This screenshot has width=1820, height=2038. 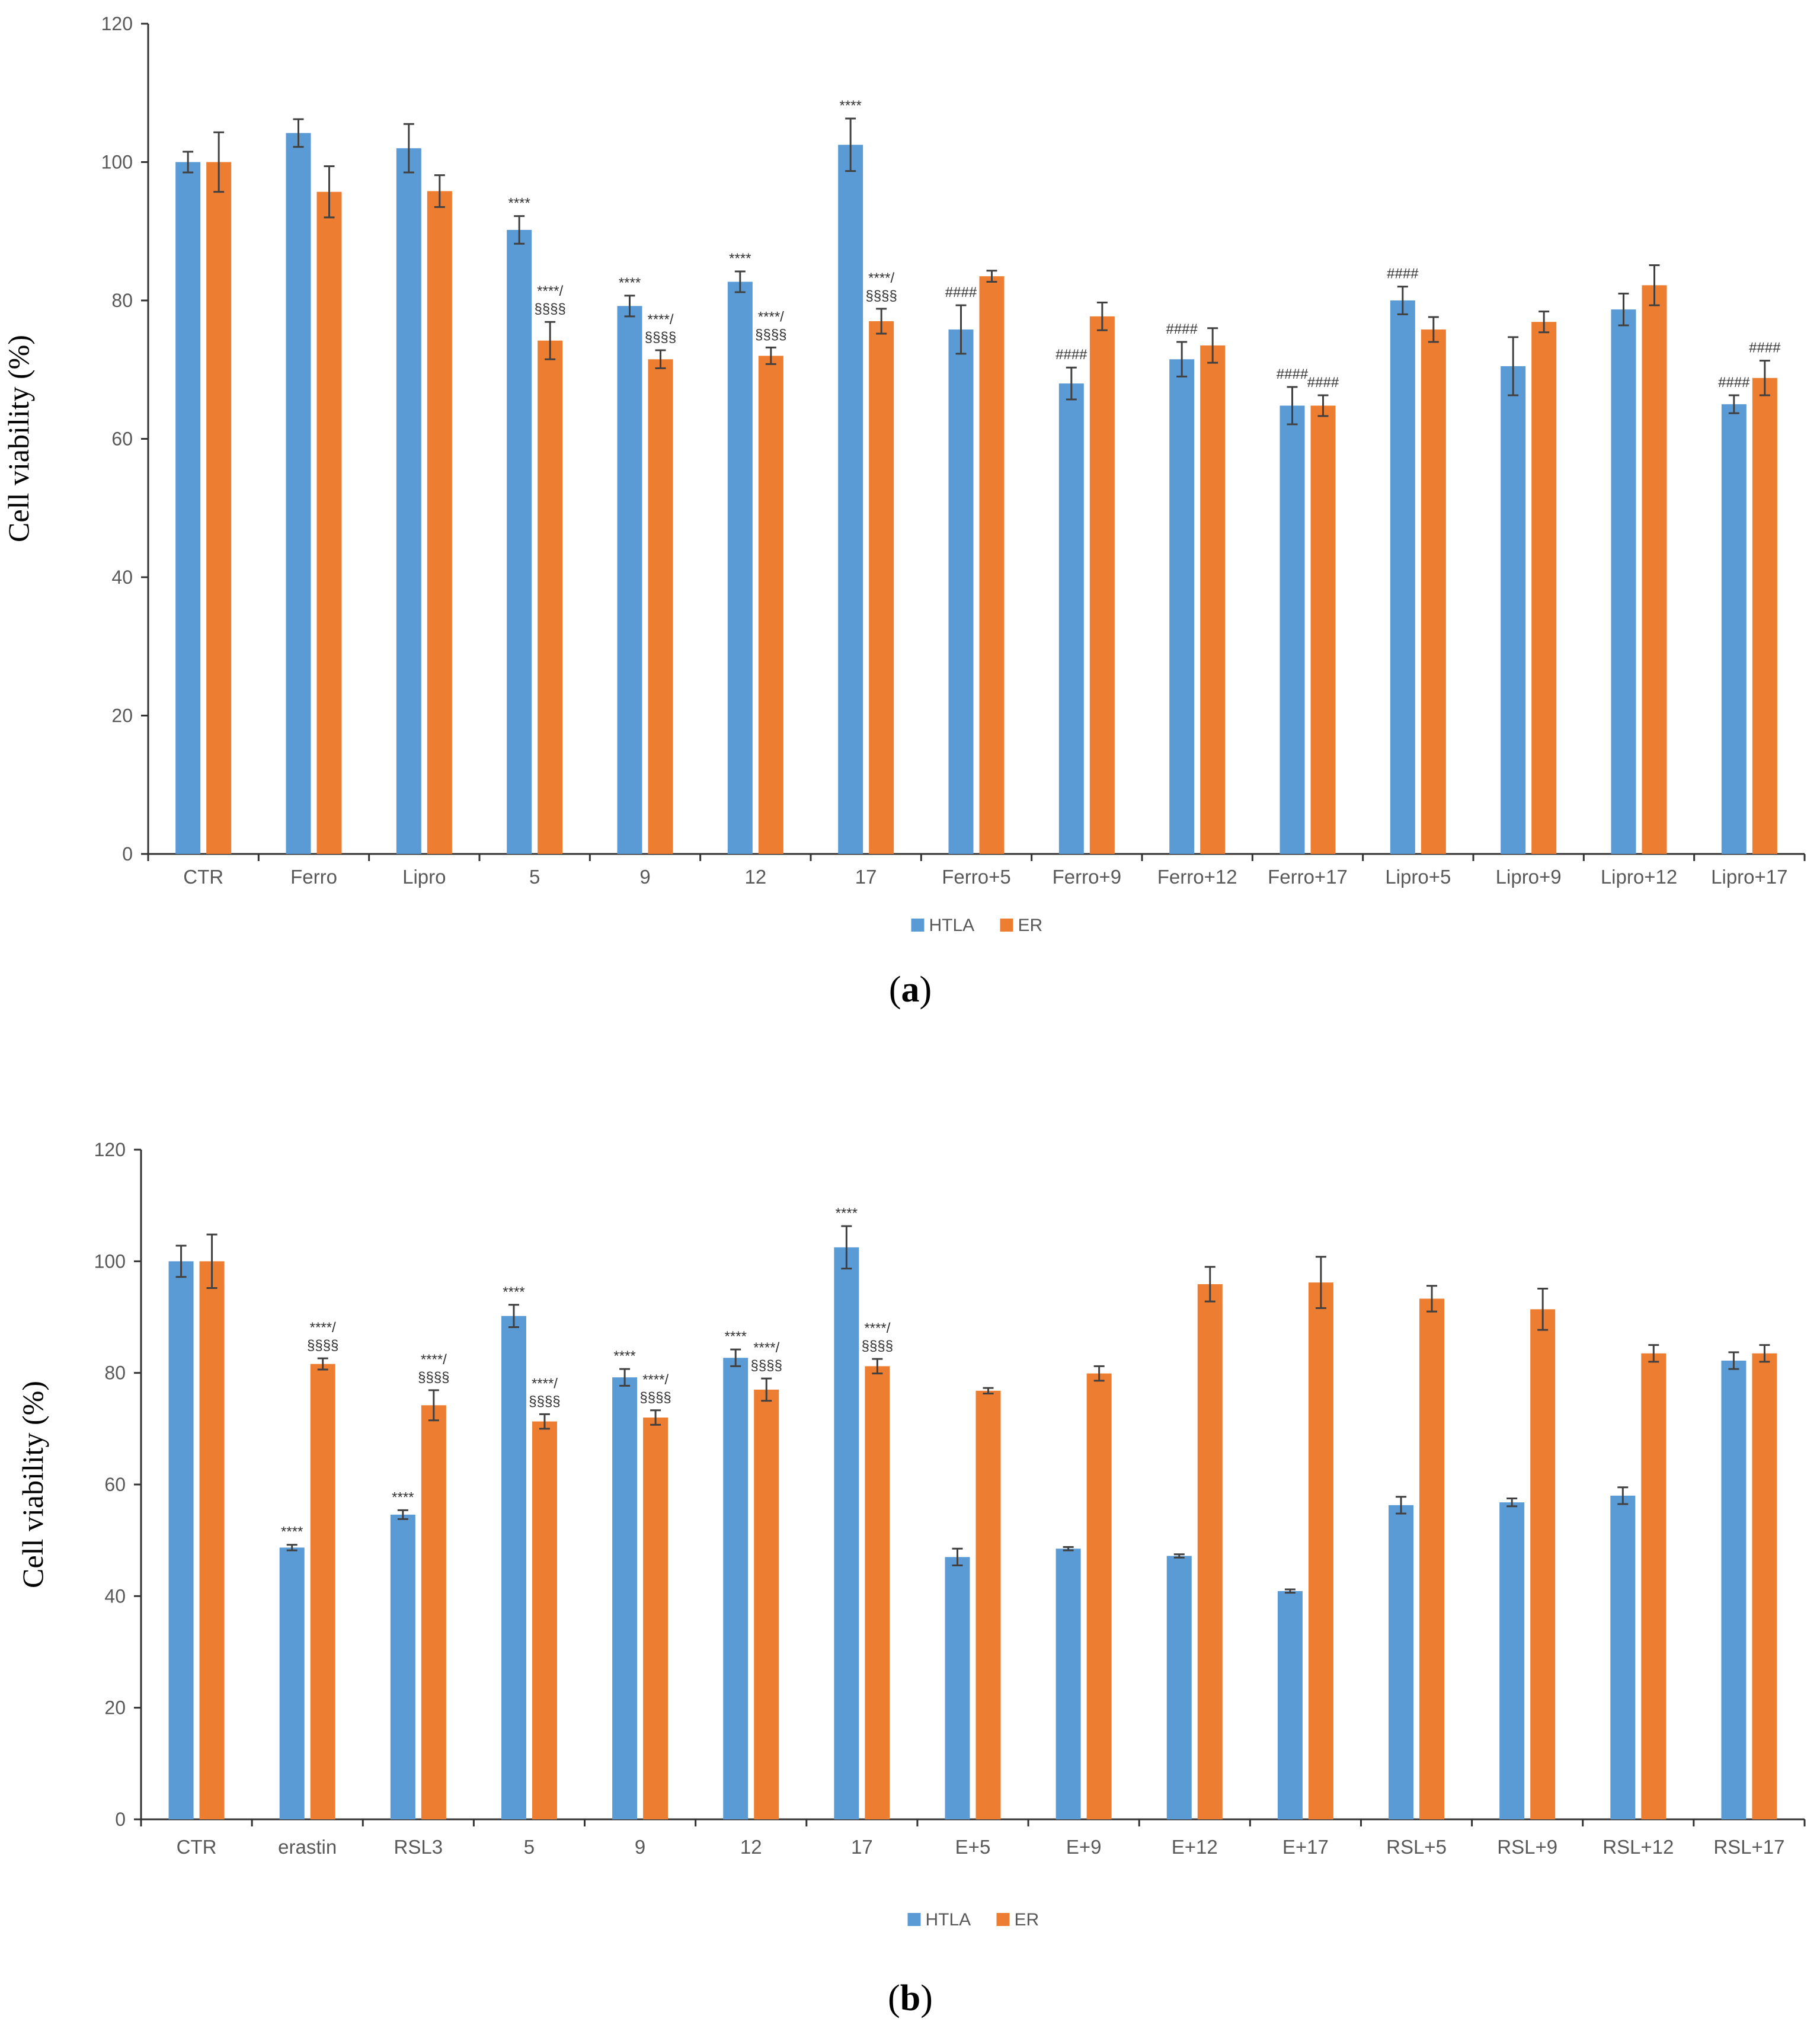 What do you see at coordinates (1638, 1847) in the screenshot?
I see `x-tick-label: RSL+12` at bounding box center [1638, 1847].